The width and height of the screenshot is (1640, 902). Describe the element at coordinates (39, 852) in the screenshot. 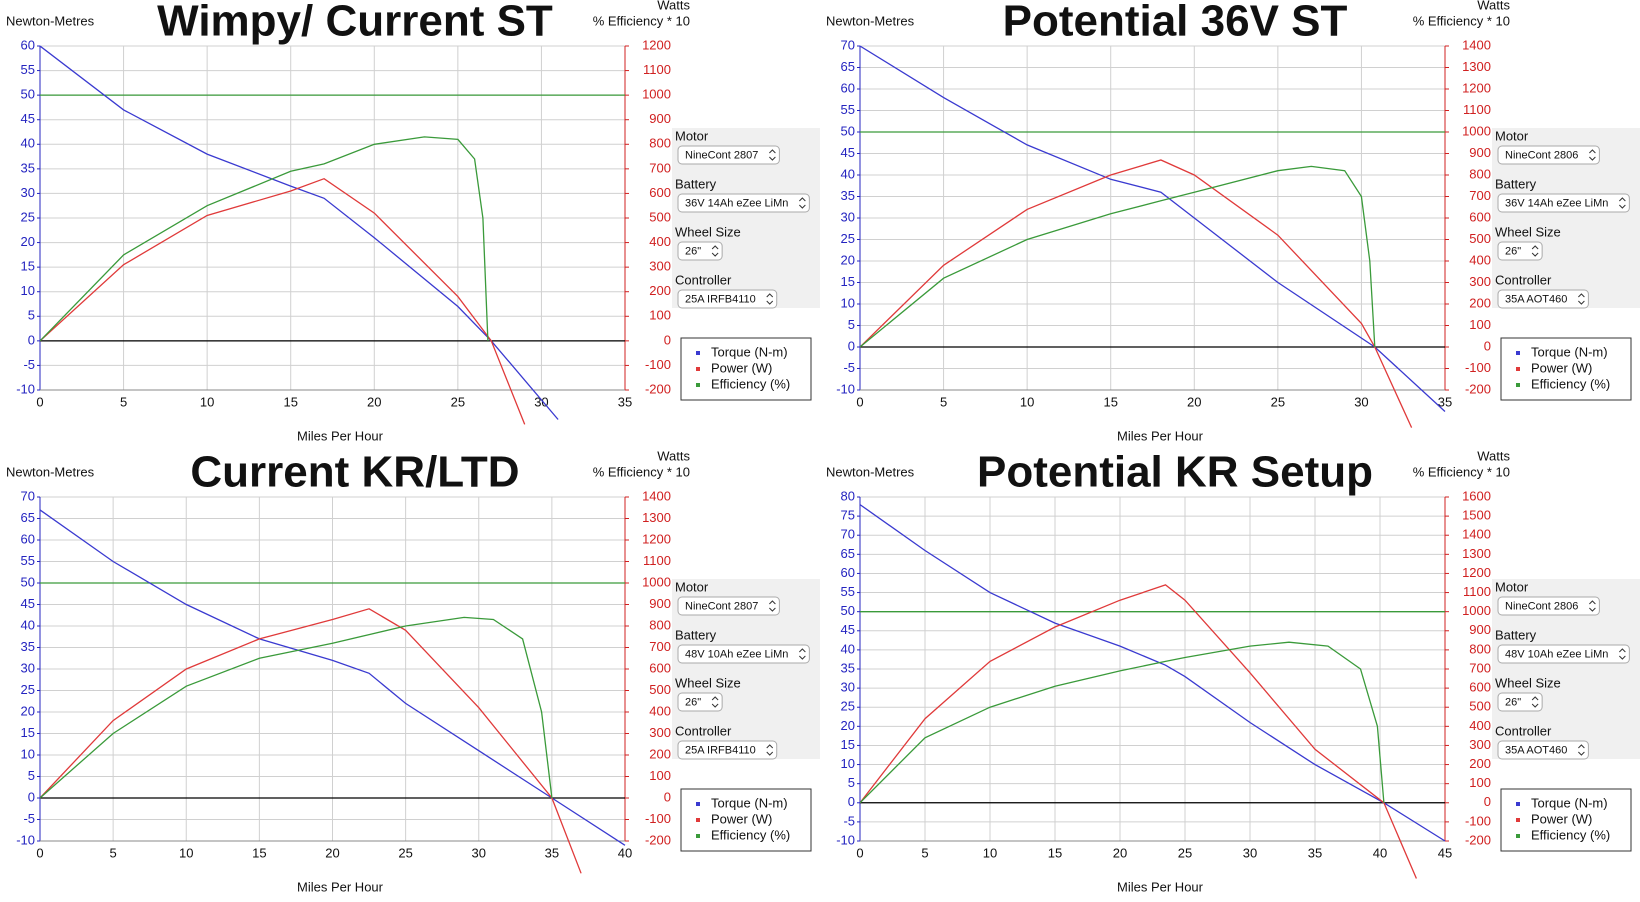

I see `x-tick-label: 0` at that location.